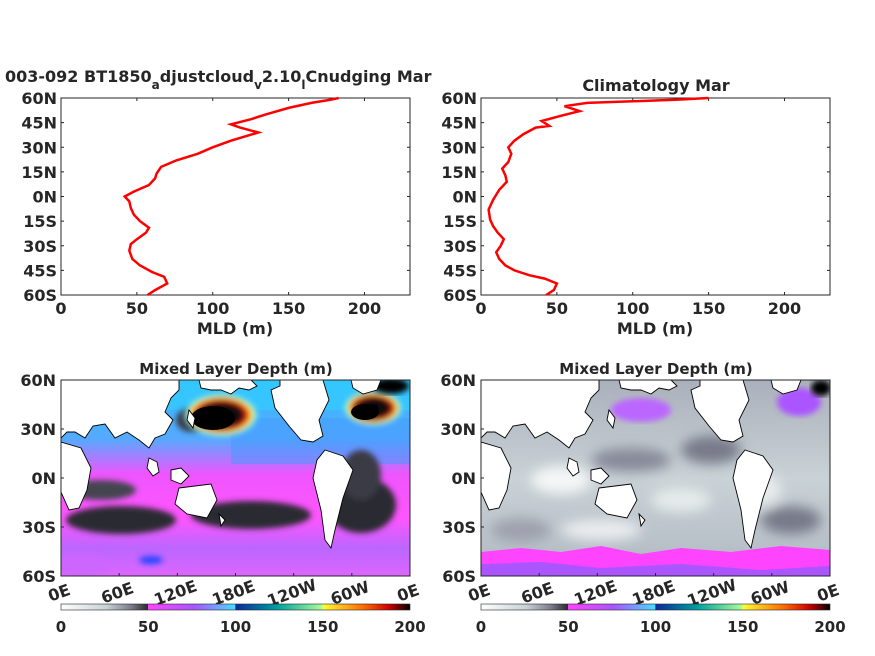 The height and width of the screenshot is (656, 875). I want to click on profile-climatology-yticks: 60S 45S 30S 15S 0N 15N 30N 45N 60N, so click(635, 197).